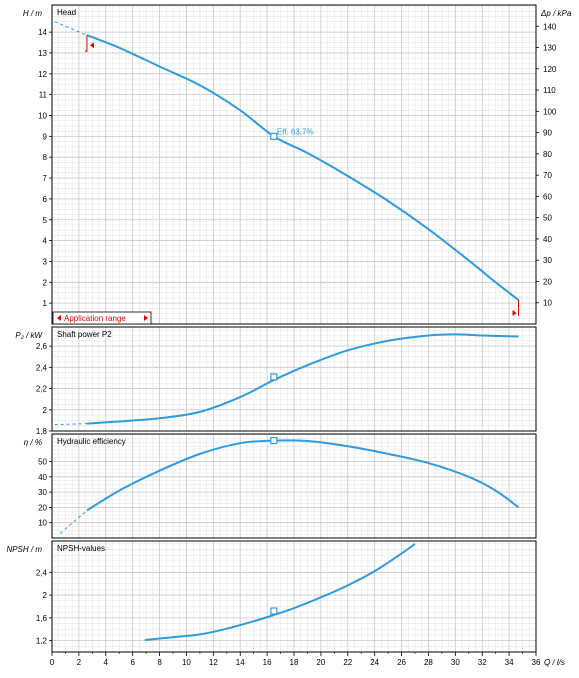 The width and height of the screenshot is (579, 678). What do you see at coordinates (45, 241) in the screenshot?
I see `y-tick-label: 4` at bounding box center [45, 241].